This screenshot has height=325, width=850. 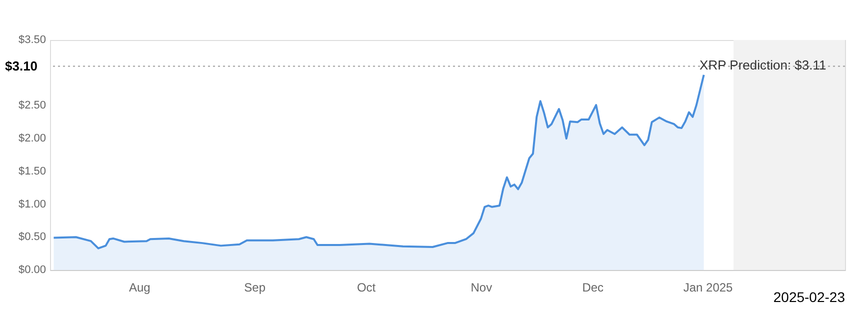 What do you see at coordinates (809, 297) in the screenshot?
I see `text: 2025-02-23` at bounding box center [809, 297].